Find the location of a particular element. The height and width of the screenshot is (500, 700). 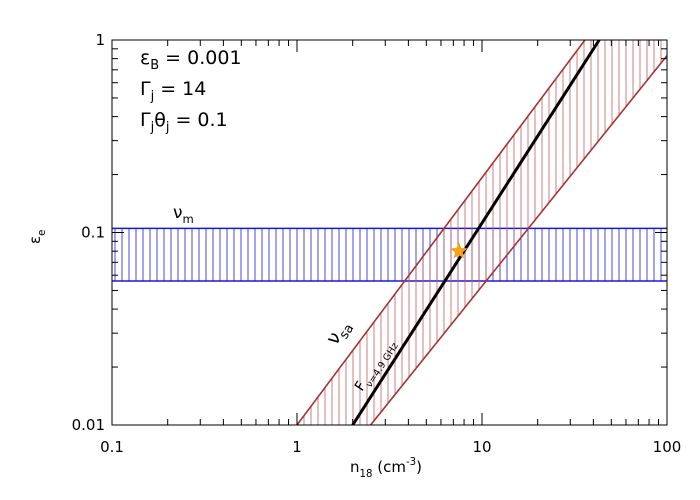

band-hatch is located at coordinates (389, 254).